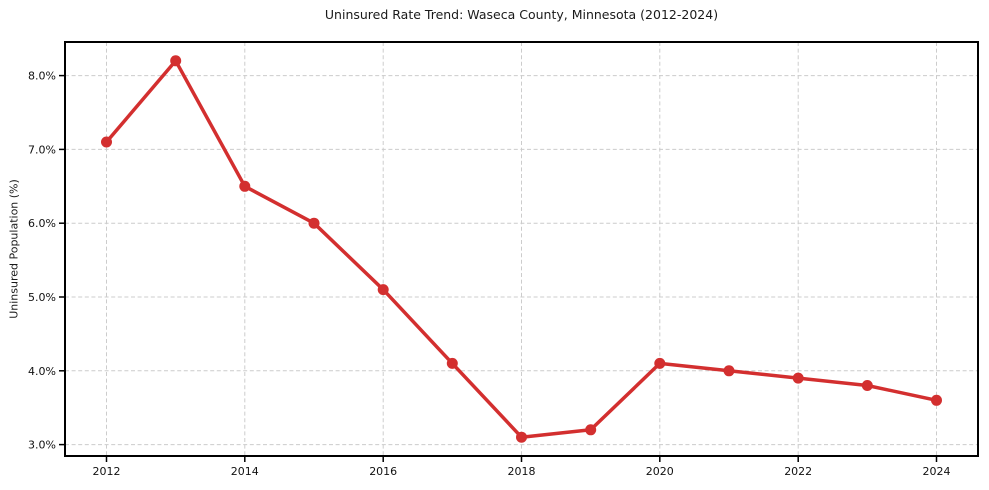 Image resolution: width=989 pixels, height=490 pixels. What do you see at coordinates (42, 149) in the screenshot?
I see `y-tick-label: 7.0%` at bounding box center [42, 149].